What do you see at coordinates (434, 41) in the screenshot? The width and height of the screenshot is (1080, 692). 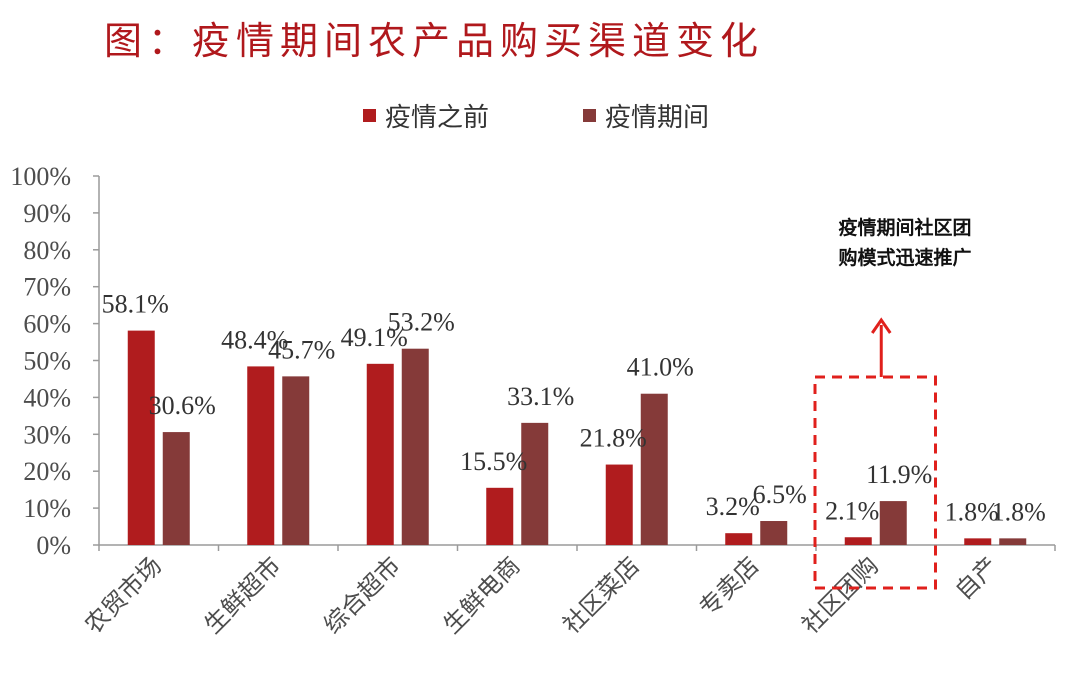 I see `page-title: 图：疫情期间农产品购买渠道变化` at bounding box center [434, 41].